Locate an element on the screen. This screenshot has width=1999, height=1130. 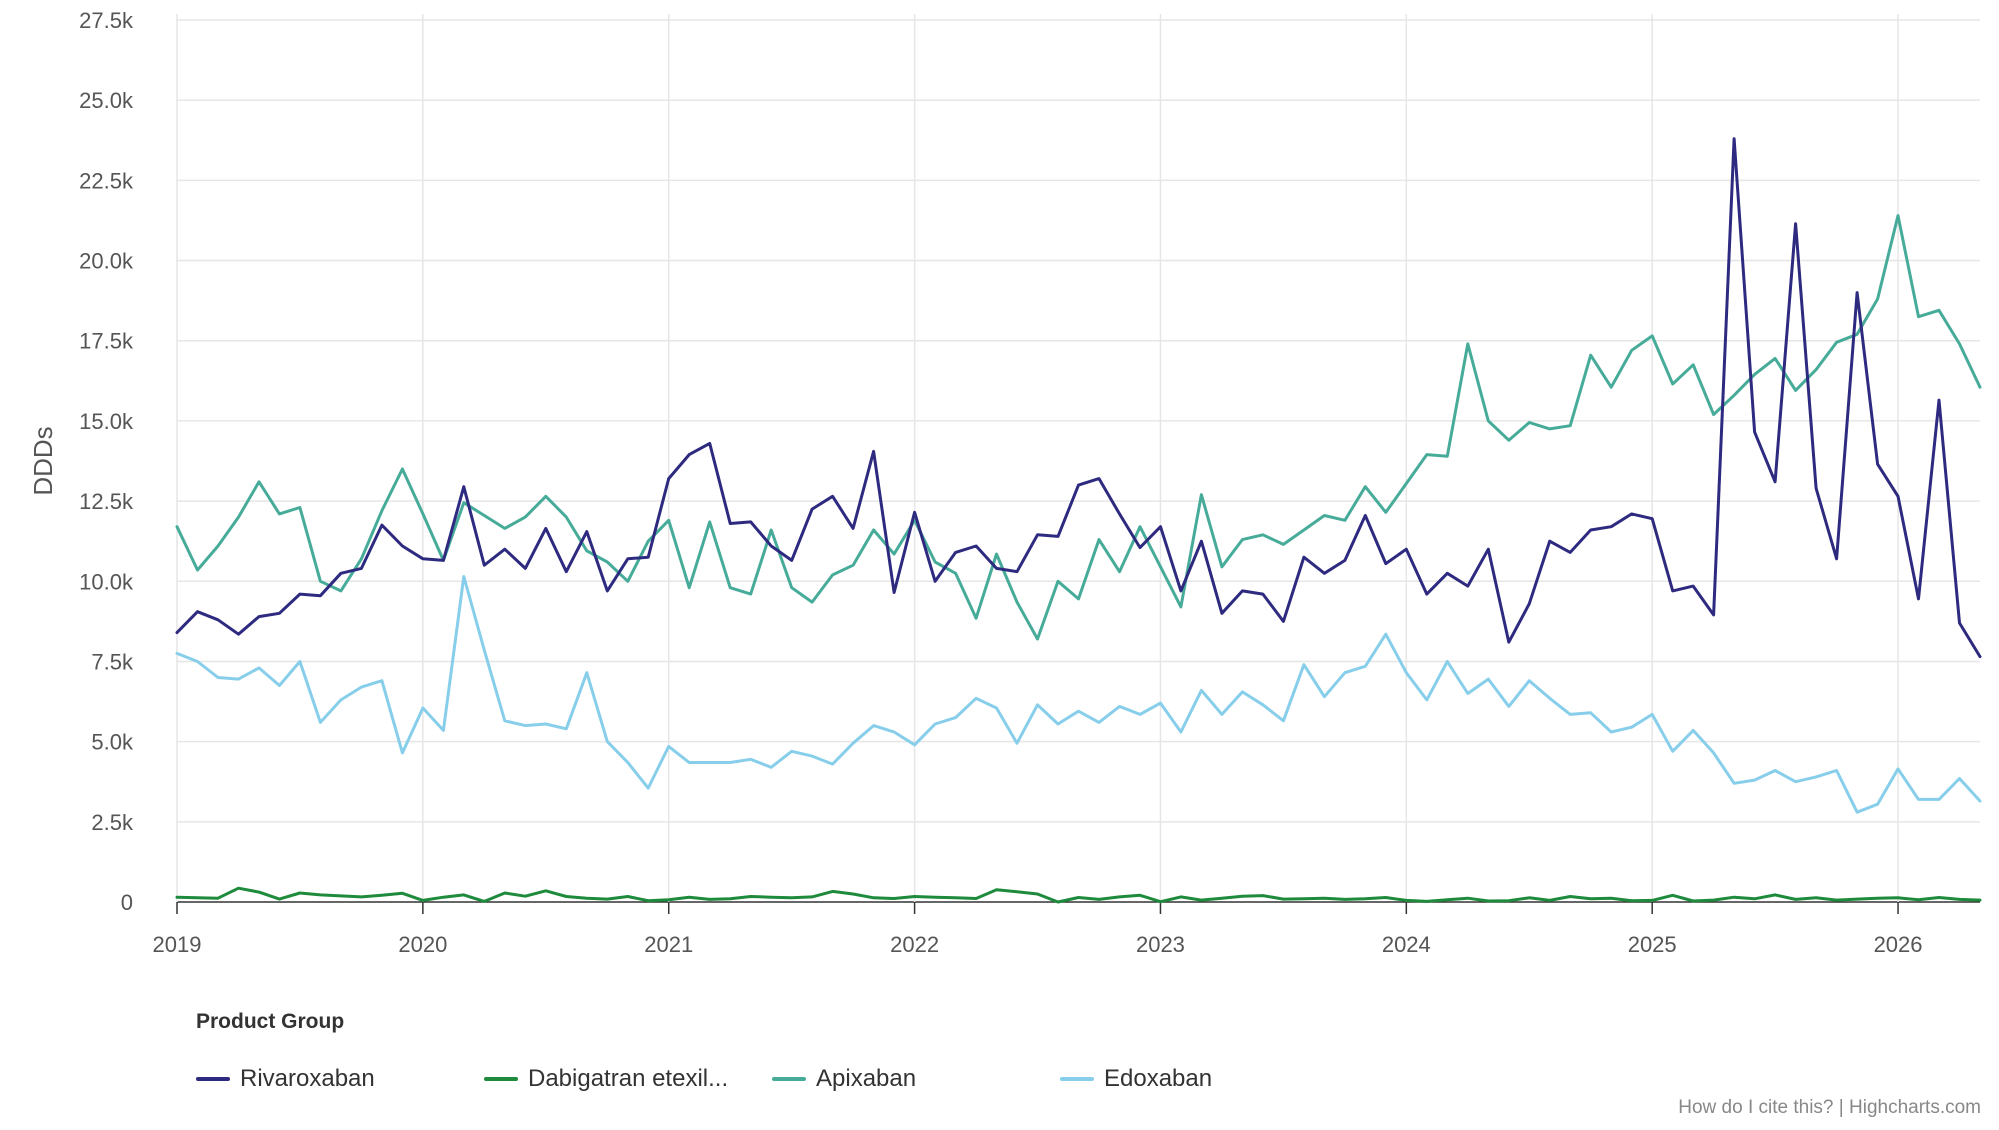
y-tick-label: 5.0k is located at coordinates (112, 742).